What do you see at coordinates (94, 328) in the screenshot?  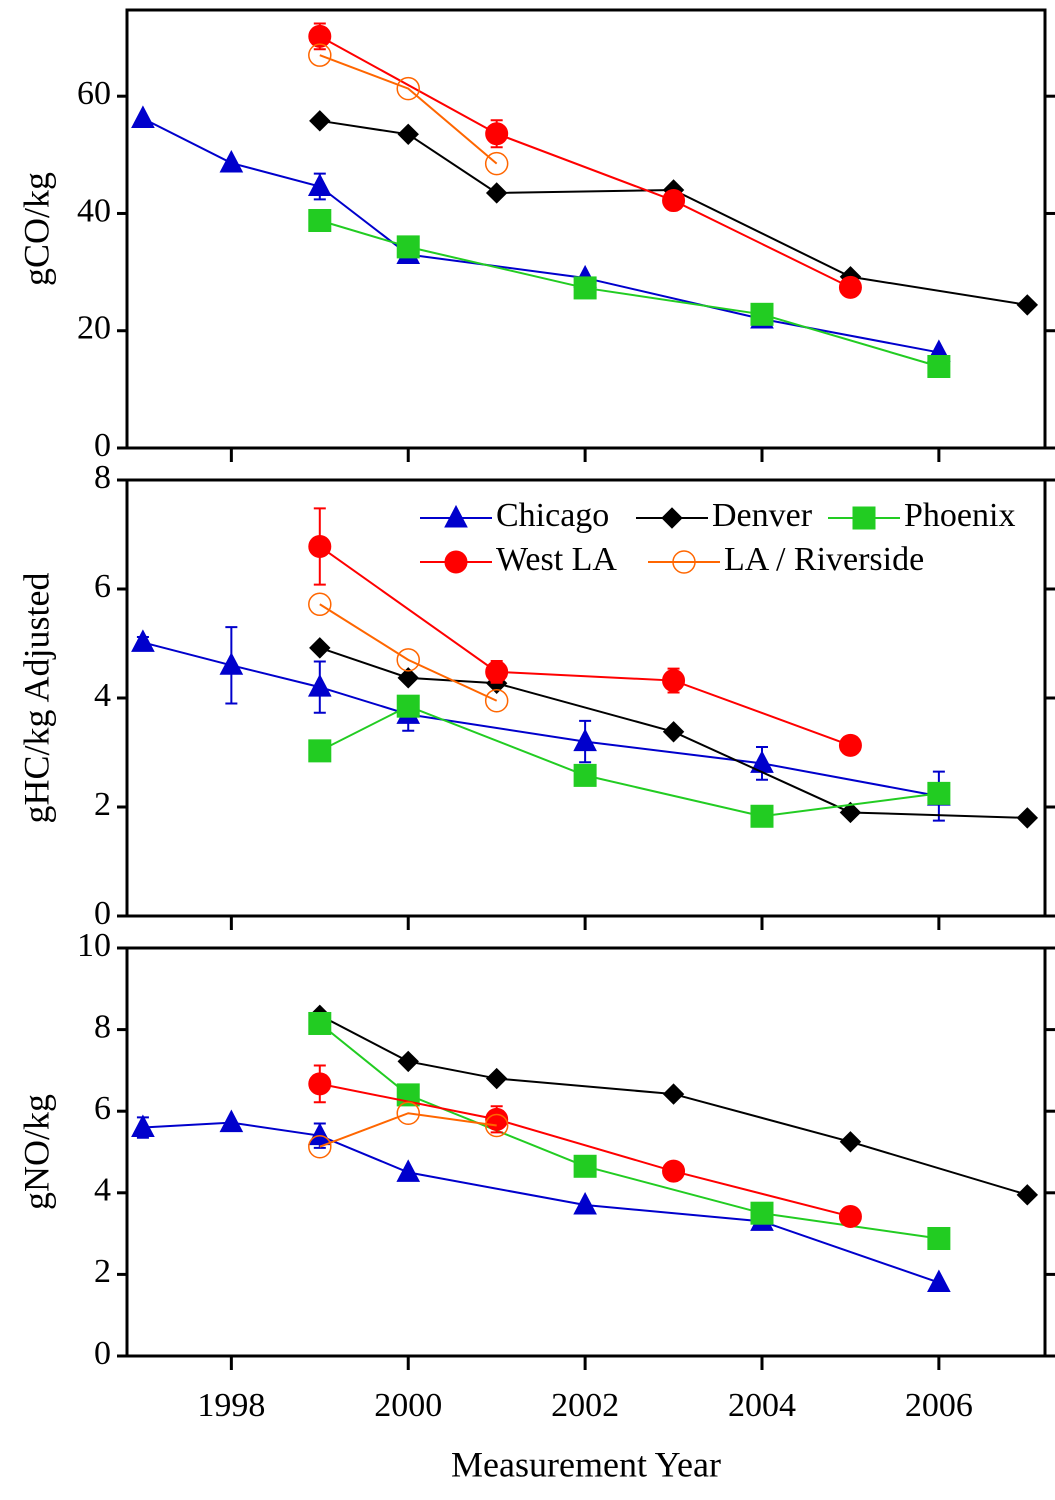 I see `y-tick-label: 20` at bounding box center [94, 328].